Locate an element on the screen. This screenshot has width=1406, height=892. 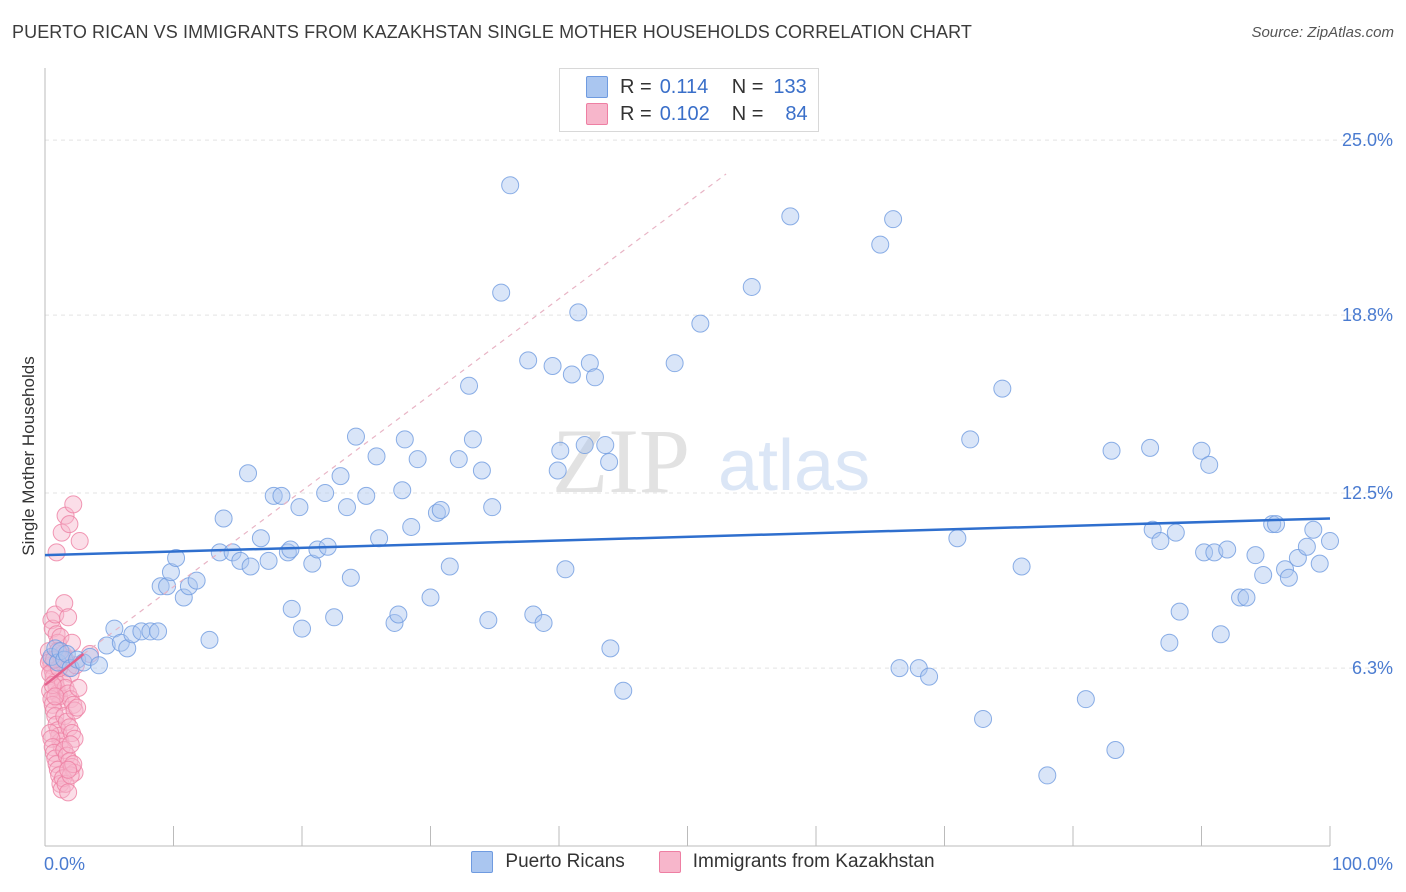
stats-legend: R = 0.114 N = 133 R = 0.102 N = 84 is located at coordinates (689, 100).